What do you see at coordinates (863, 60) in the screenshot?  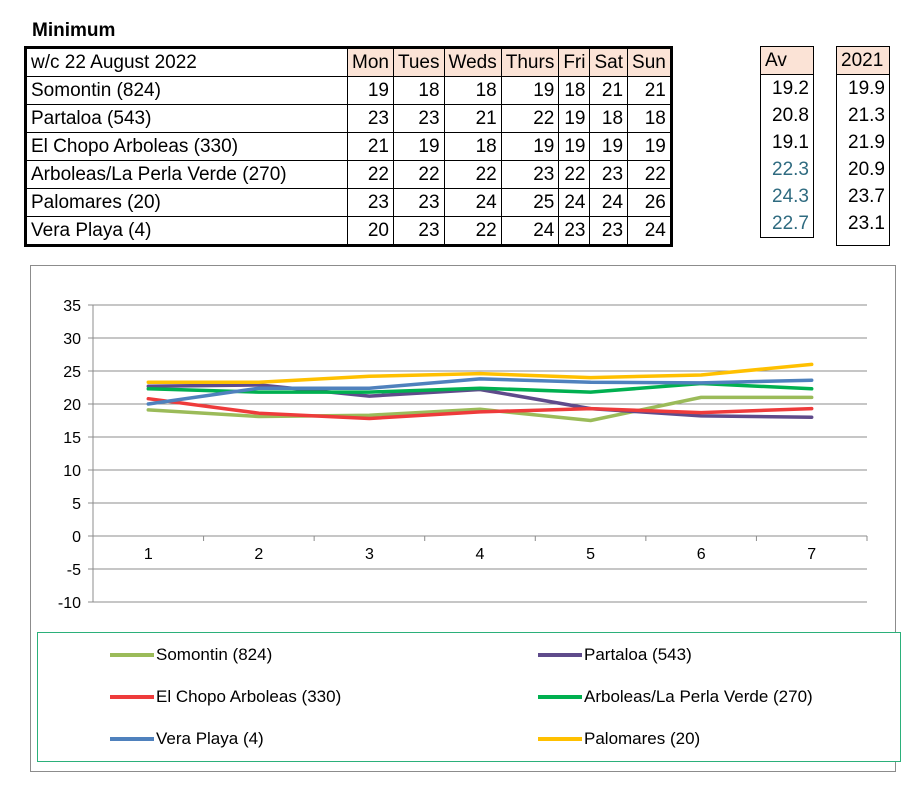 I see `year-header: 2021` at bounding box center [863, 60].